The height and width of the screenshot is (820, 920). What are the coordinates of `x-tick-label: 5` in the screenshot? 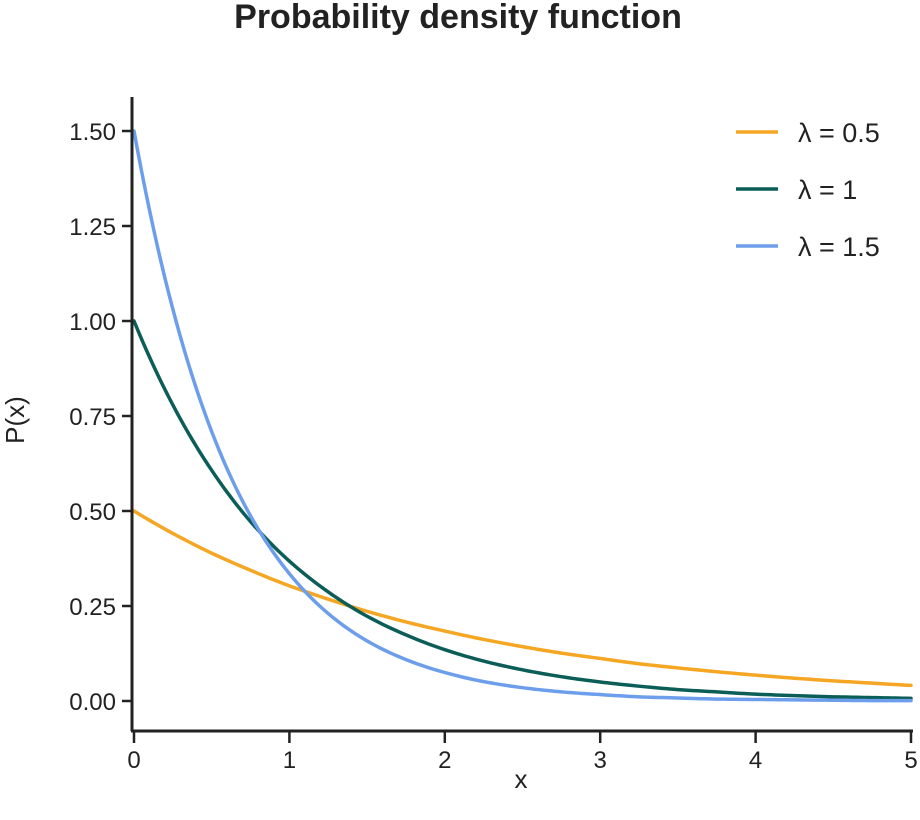 It's located at (910, 760).